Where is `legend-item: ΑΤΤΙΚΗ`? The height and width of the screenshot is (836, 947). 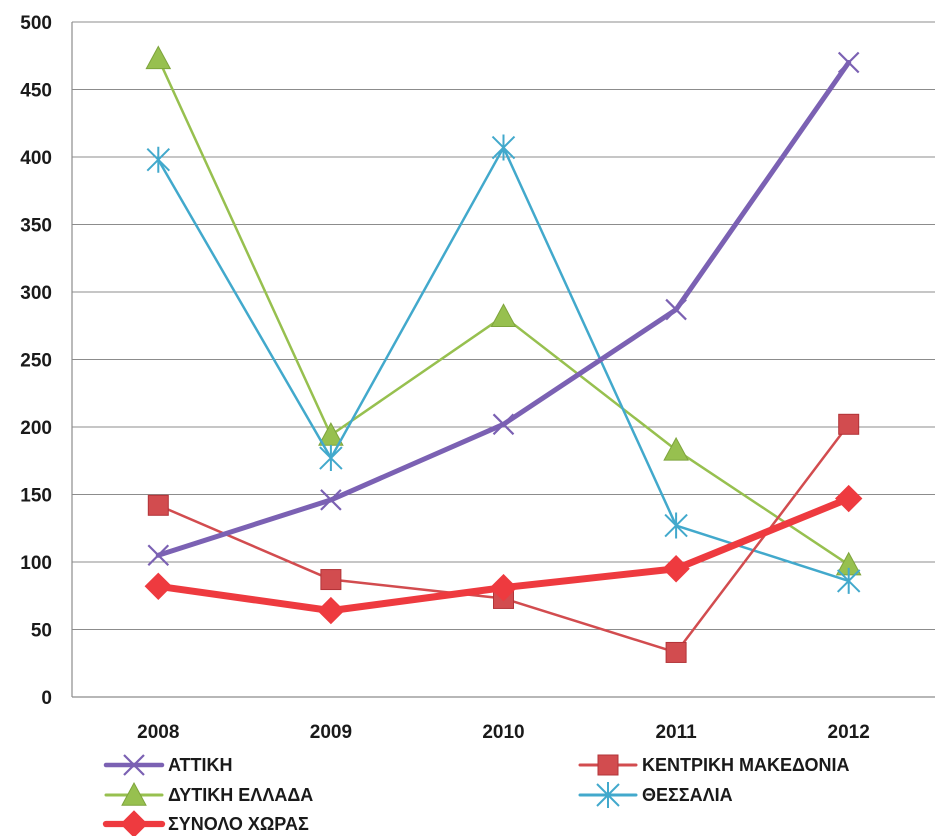
legend-item: ΑΤΤΙΚΗ is located at coordinates (168, 765).